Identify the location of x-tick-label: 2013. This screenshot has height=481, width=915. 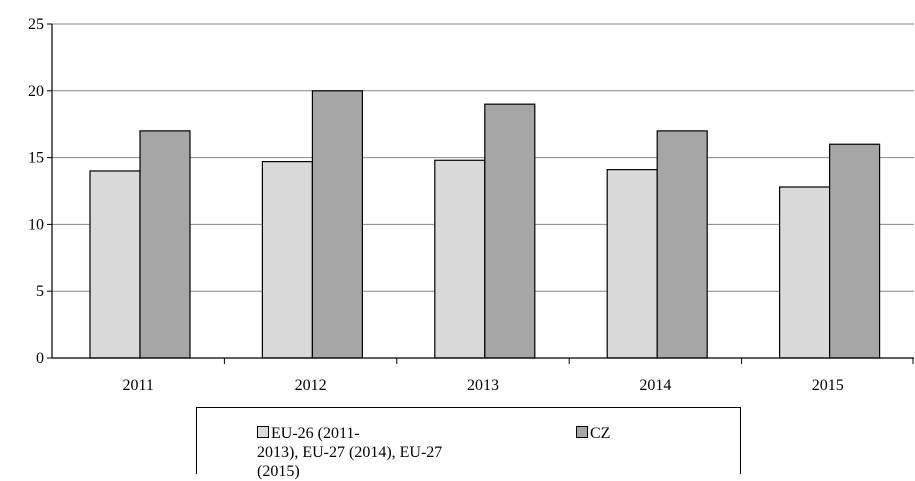
(483, 385).